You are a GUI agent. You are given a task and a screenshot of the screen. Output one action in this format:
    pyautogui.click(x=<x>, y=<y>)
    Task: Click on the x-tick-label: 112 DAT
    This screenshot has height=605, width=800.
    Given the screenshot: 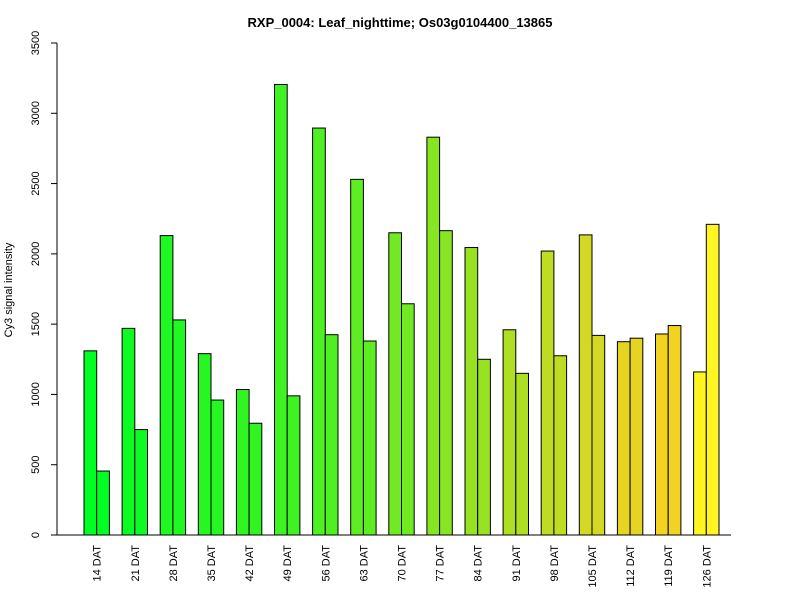 What is the action you would take?
    pyautogui.click(x=631, y=566)
    